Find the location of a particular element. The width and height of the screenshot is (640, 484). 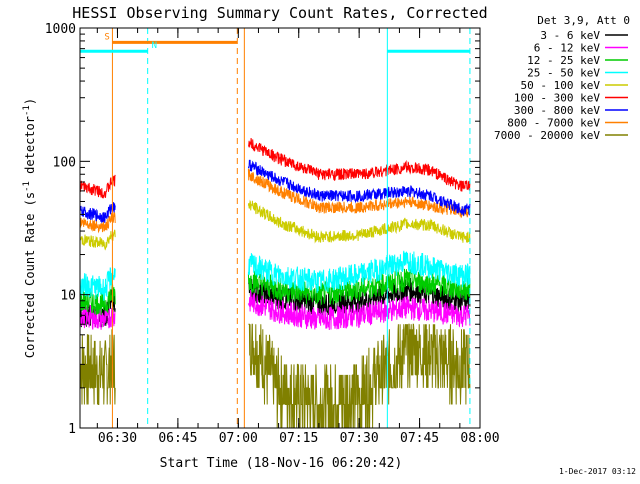

x-tick-label: 07:45 is located at coordinates (419, 438).